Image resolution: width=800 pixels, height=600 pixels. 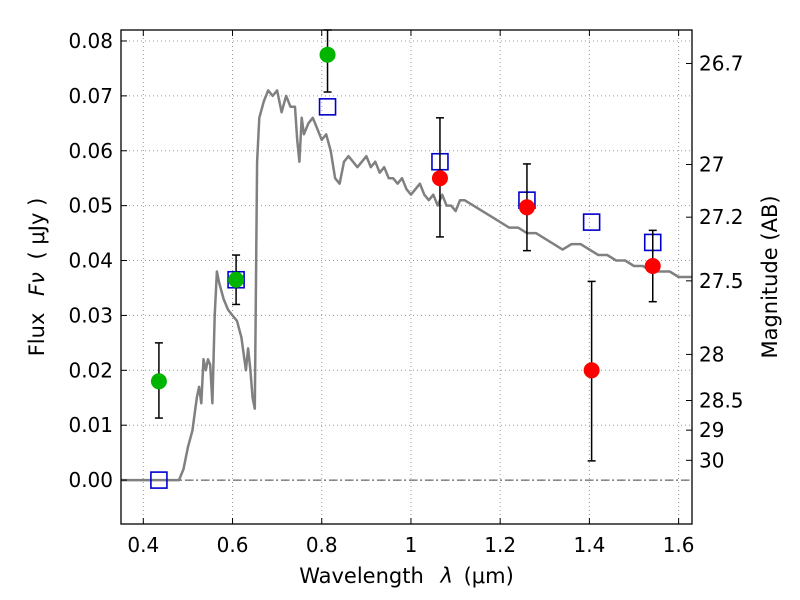 I want to click on y-tick-label: 0.01, so click(x=90, y=425).